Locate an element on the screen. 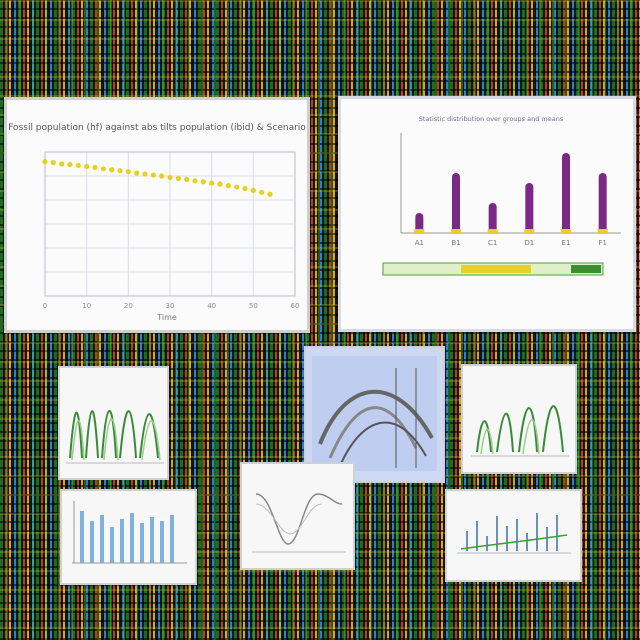 The width and height of the screenshot is (640, 640). legend-swatch-yellow is located at coordinates (496, 269).